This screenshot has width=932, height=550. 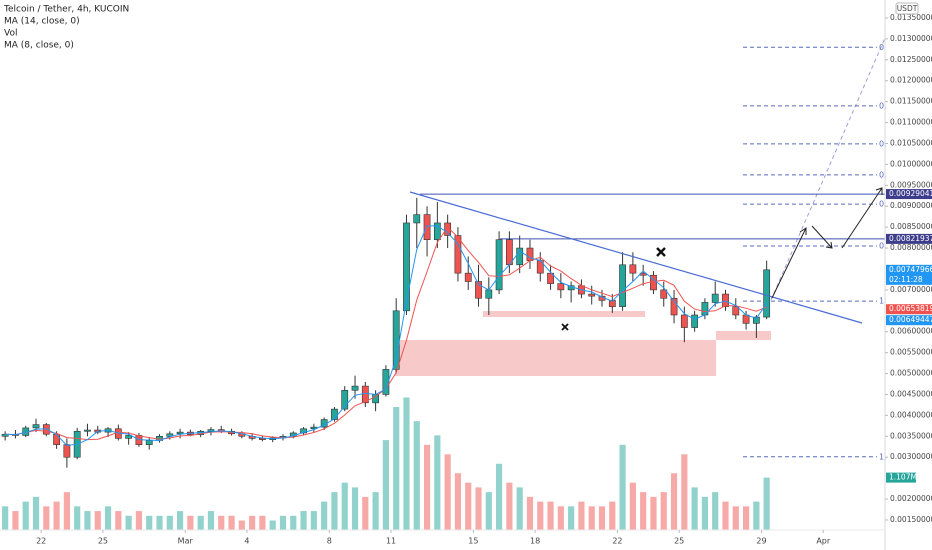 I want to click on fib-layer: 0 0. 0. 0. 0. 0. 1 1., so click(x=815, y=249).